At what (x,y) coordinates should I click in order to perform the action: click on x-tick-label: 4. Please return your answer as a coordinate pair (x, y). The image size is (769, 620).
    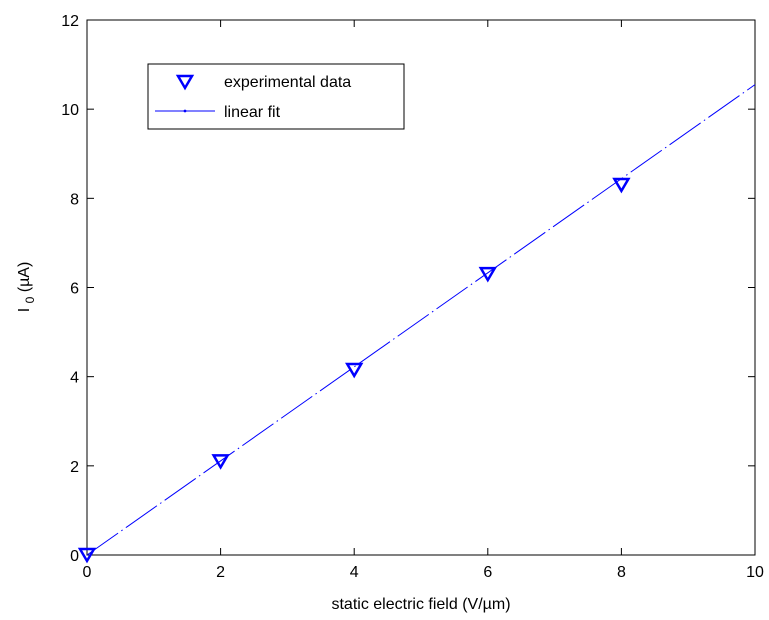
    Looking at the image, I should click on (354, 572).